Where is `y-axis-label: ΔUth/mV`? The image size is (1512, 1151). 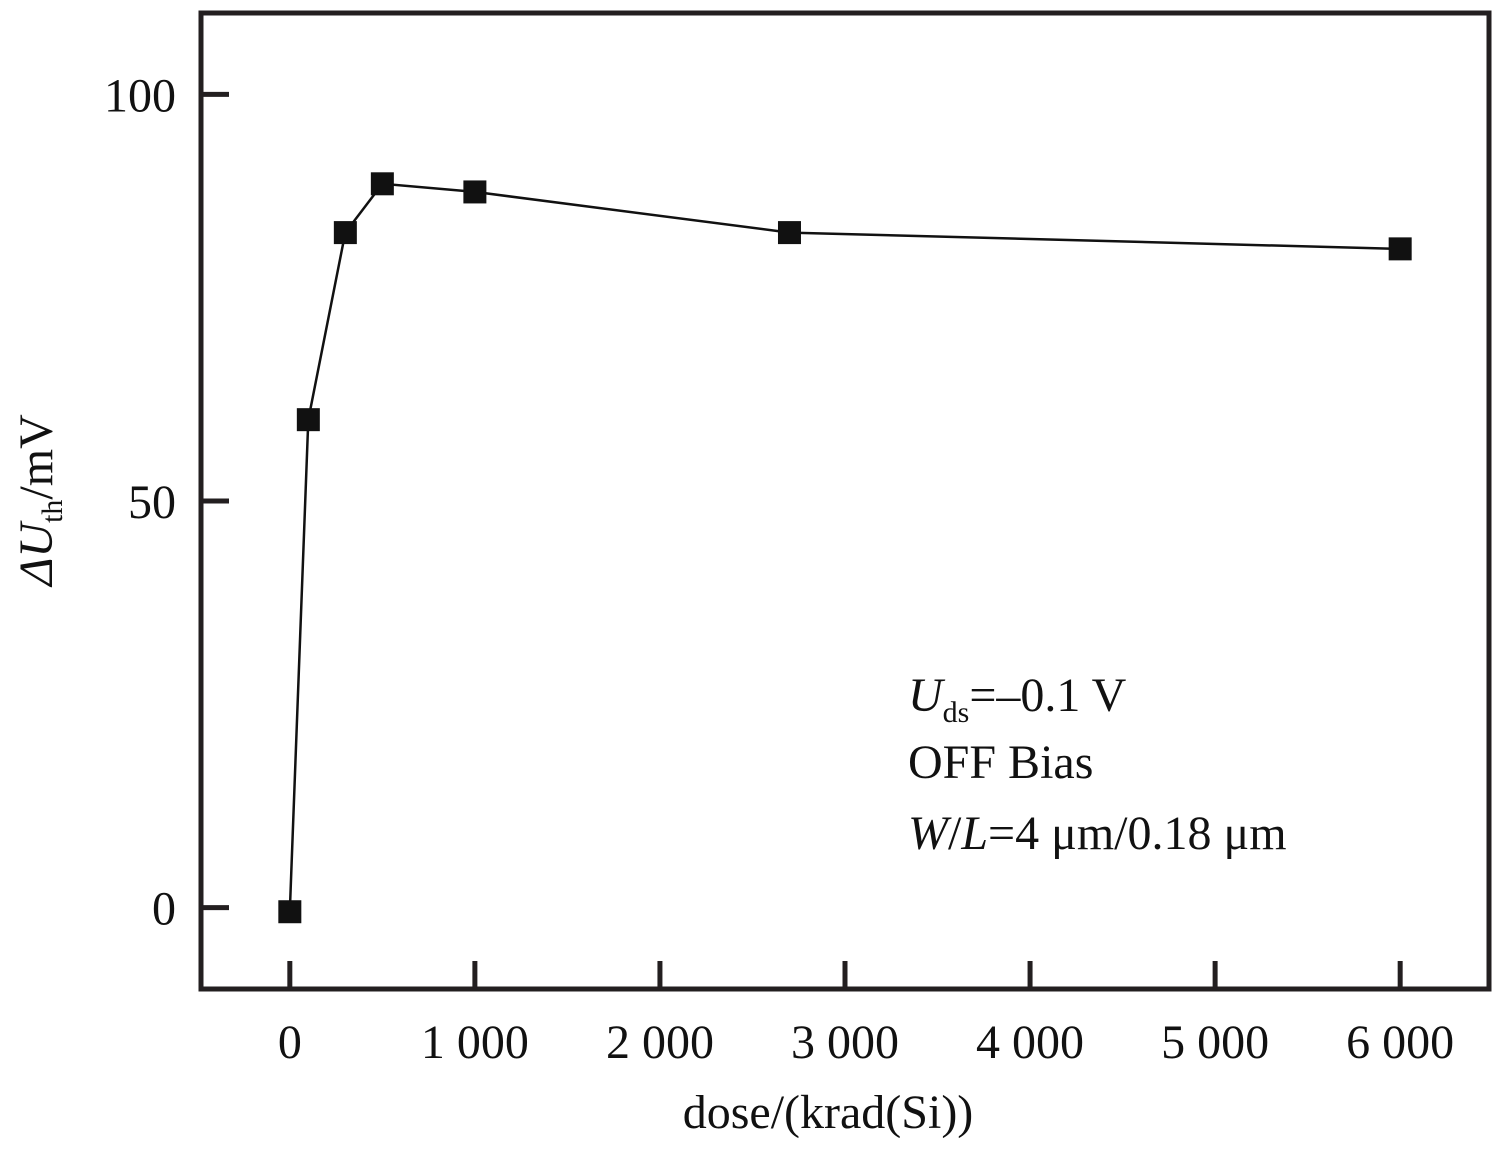
y-axis-label: ΔUth/mV is located at coordinates (39, 501).